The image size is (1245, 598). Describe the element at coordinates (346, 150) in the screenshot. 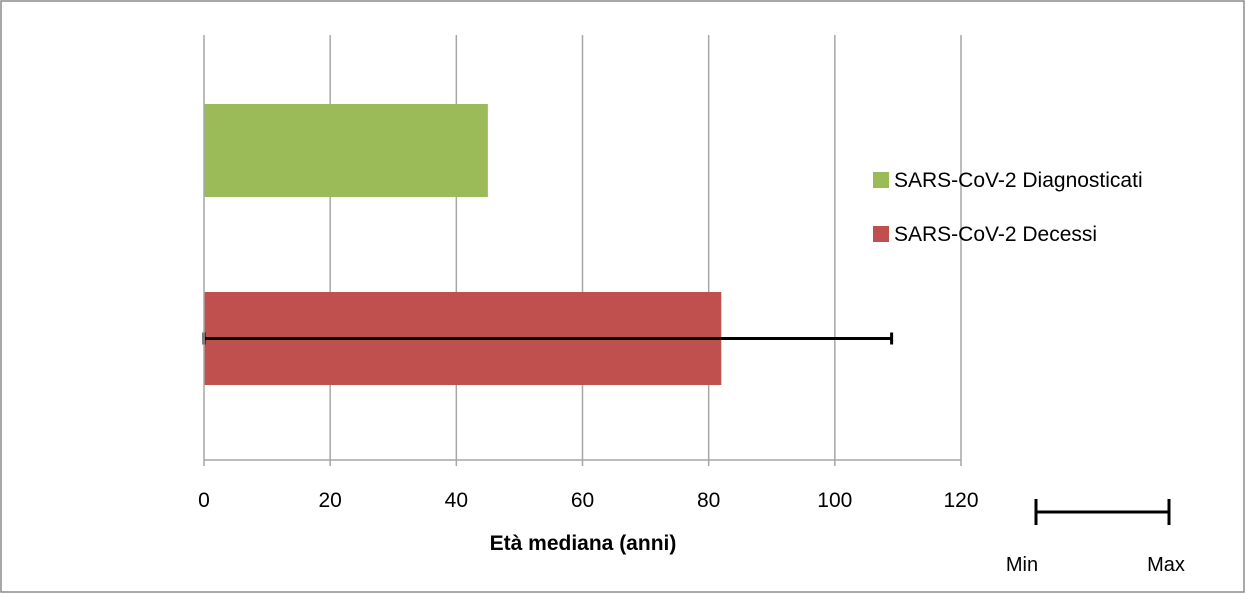

I see `bar-sars-cov-2-diagnosticati` at that location.